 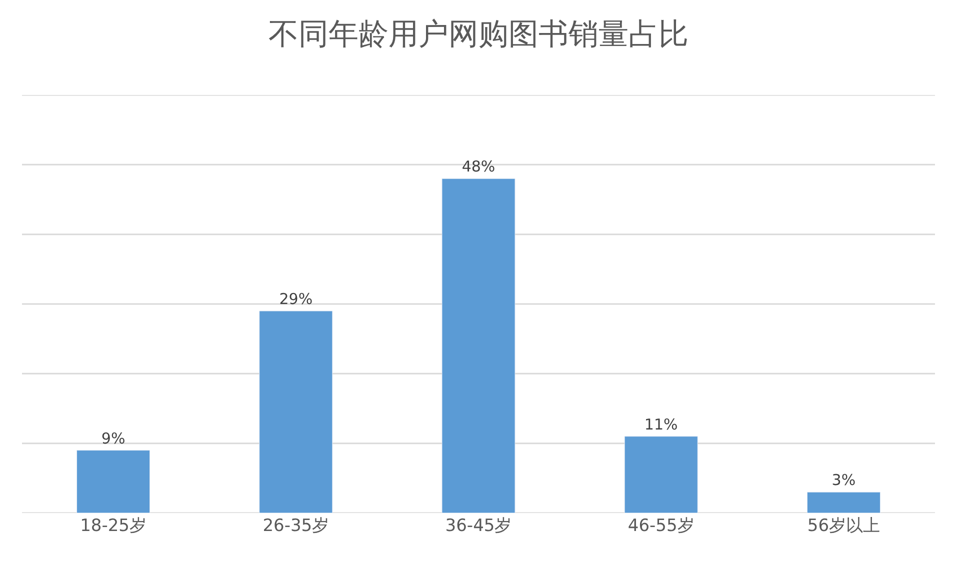 I want to click on x-tick-label: 36-45岁, so click(x=478, y=526).